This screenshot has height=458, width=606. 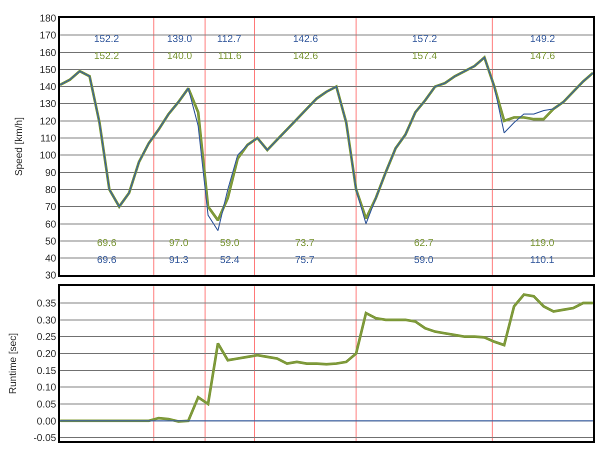 What do you see at coordinates (48, 53) in the screenshot?
I see `y-tick-label: 160` at bounding box center [48, 53].